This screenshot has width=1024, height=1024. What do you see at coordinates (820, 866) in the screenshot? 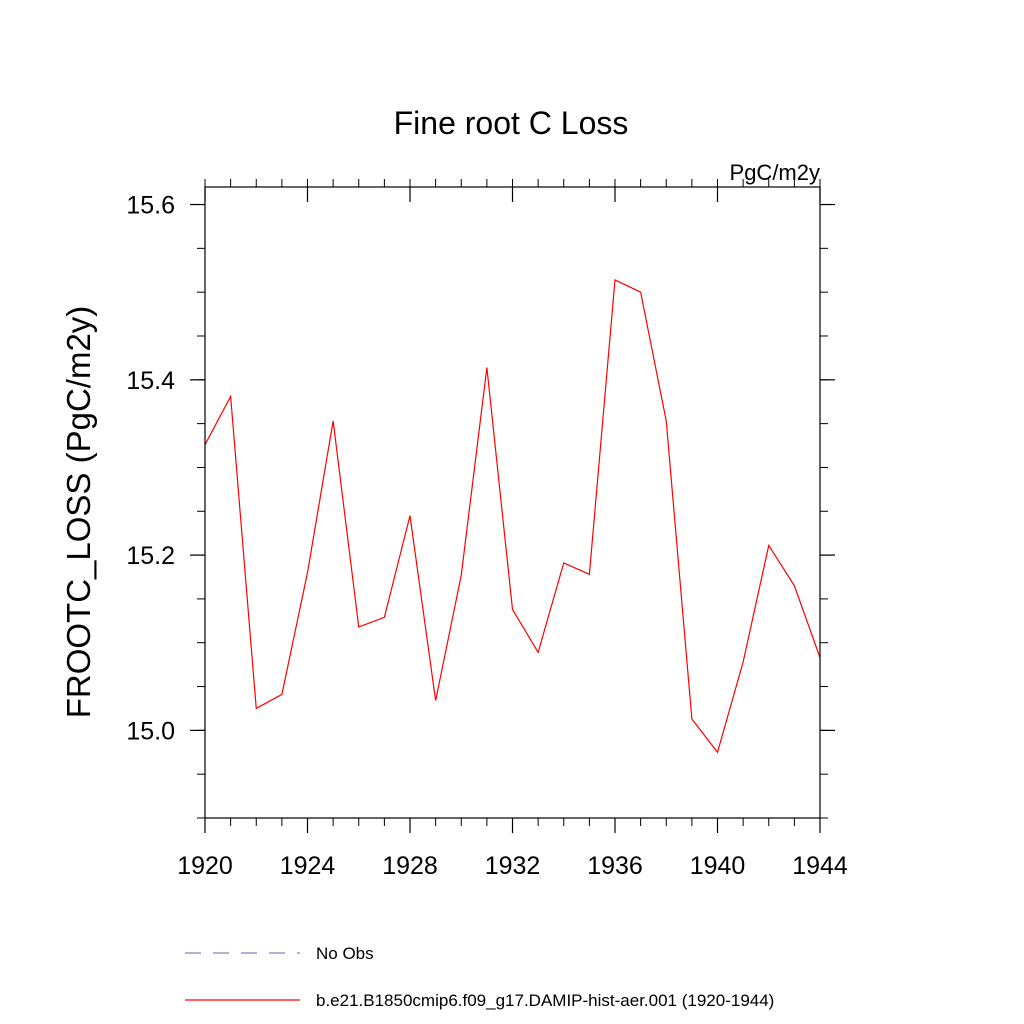
I see `x-tick-label: 1944` at bounding box center [820, 866].